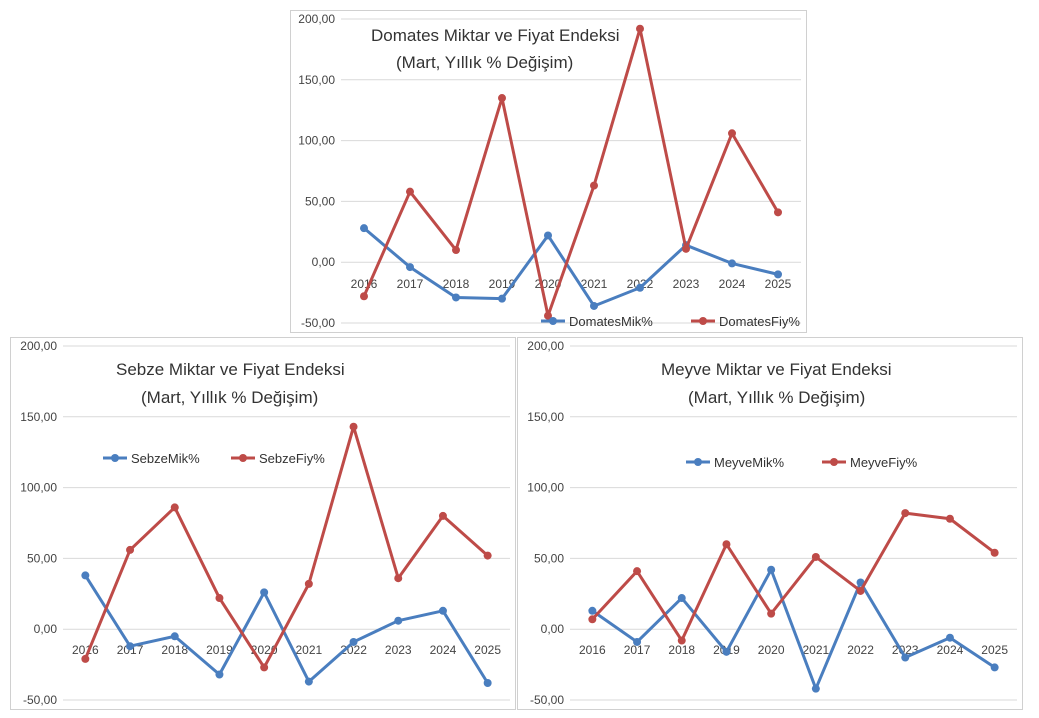  What do you see at coordinates (46, 629) in the screenshot?
I see `y-tick-label: 0,00` at bounding box center [46, 629].